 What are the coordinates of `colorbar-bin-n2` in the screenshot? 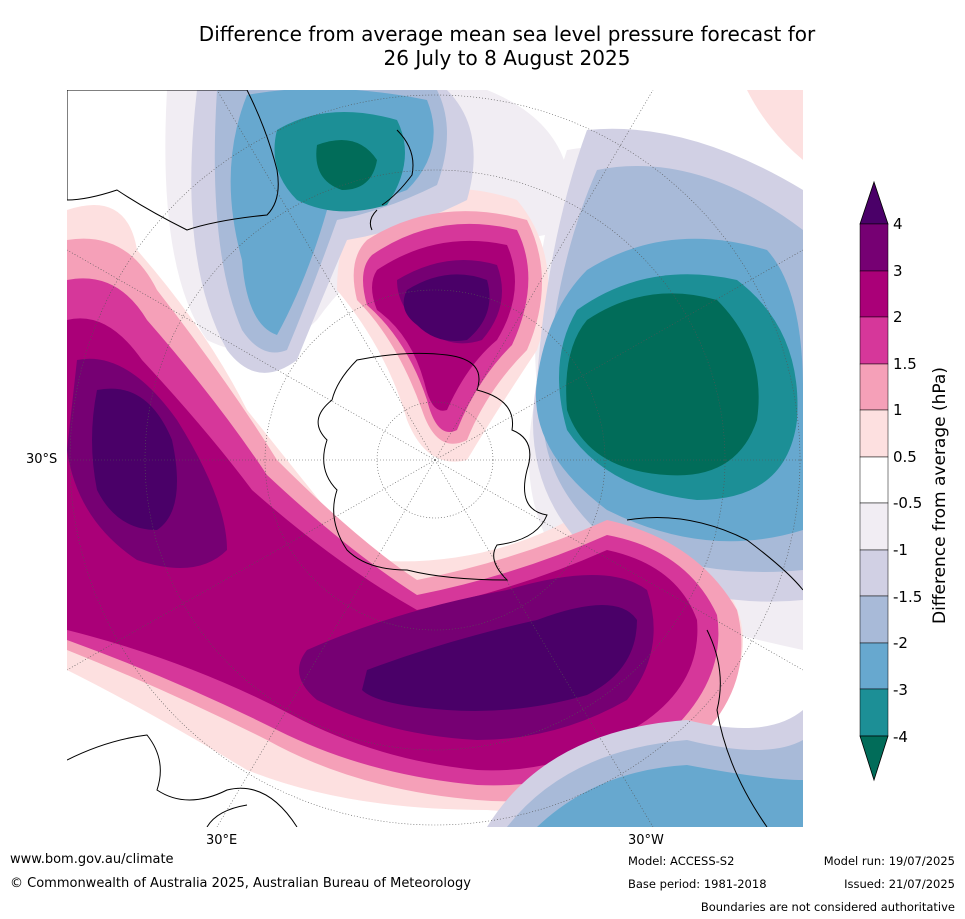 It's located at (874, 712).